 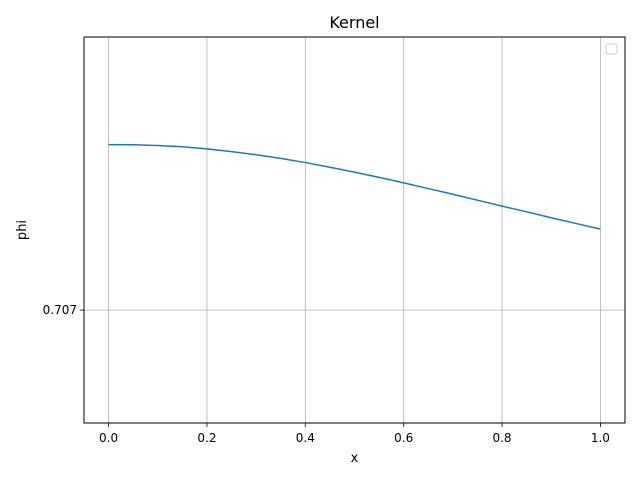 What do you see at coordinates (60, 310) in the screenshot?
I see `y-tick-label: 0.707` at bounding box center [60, 310].